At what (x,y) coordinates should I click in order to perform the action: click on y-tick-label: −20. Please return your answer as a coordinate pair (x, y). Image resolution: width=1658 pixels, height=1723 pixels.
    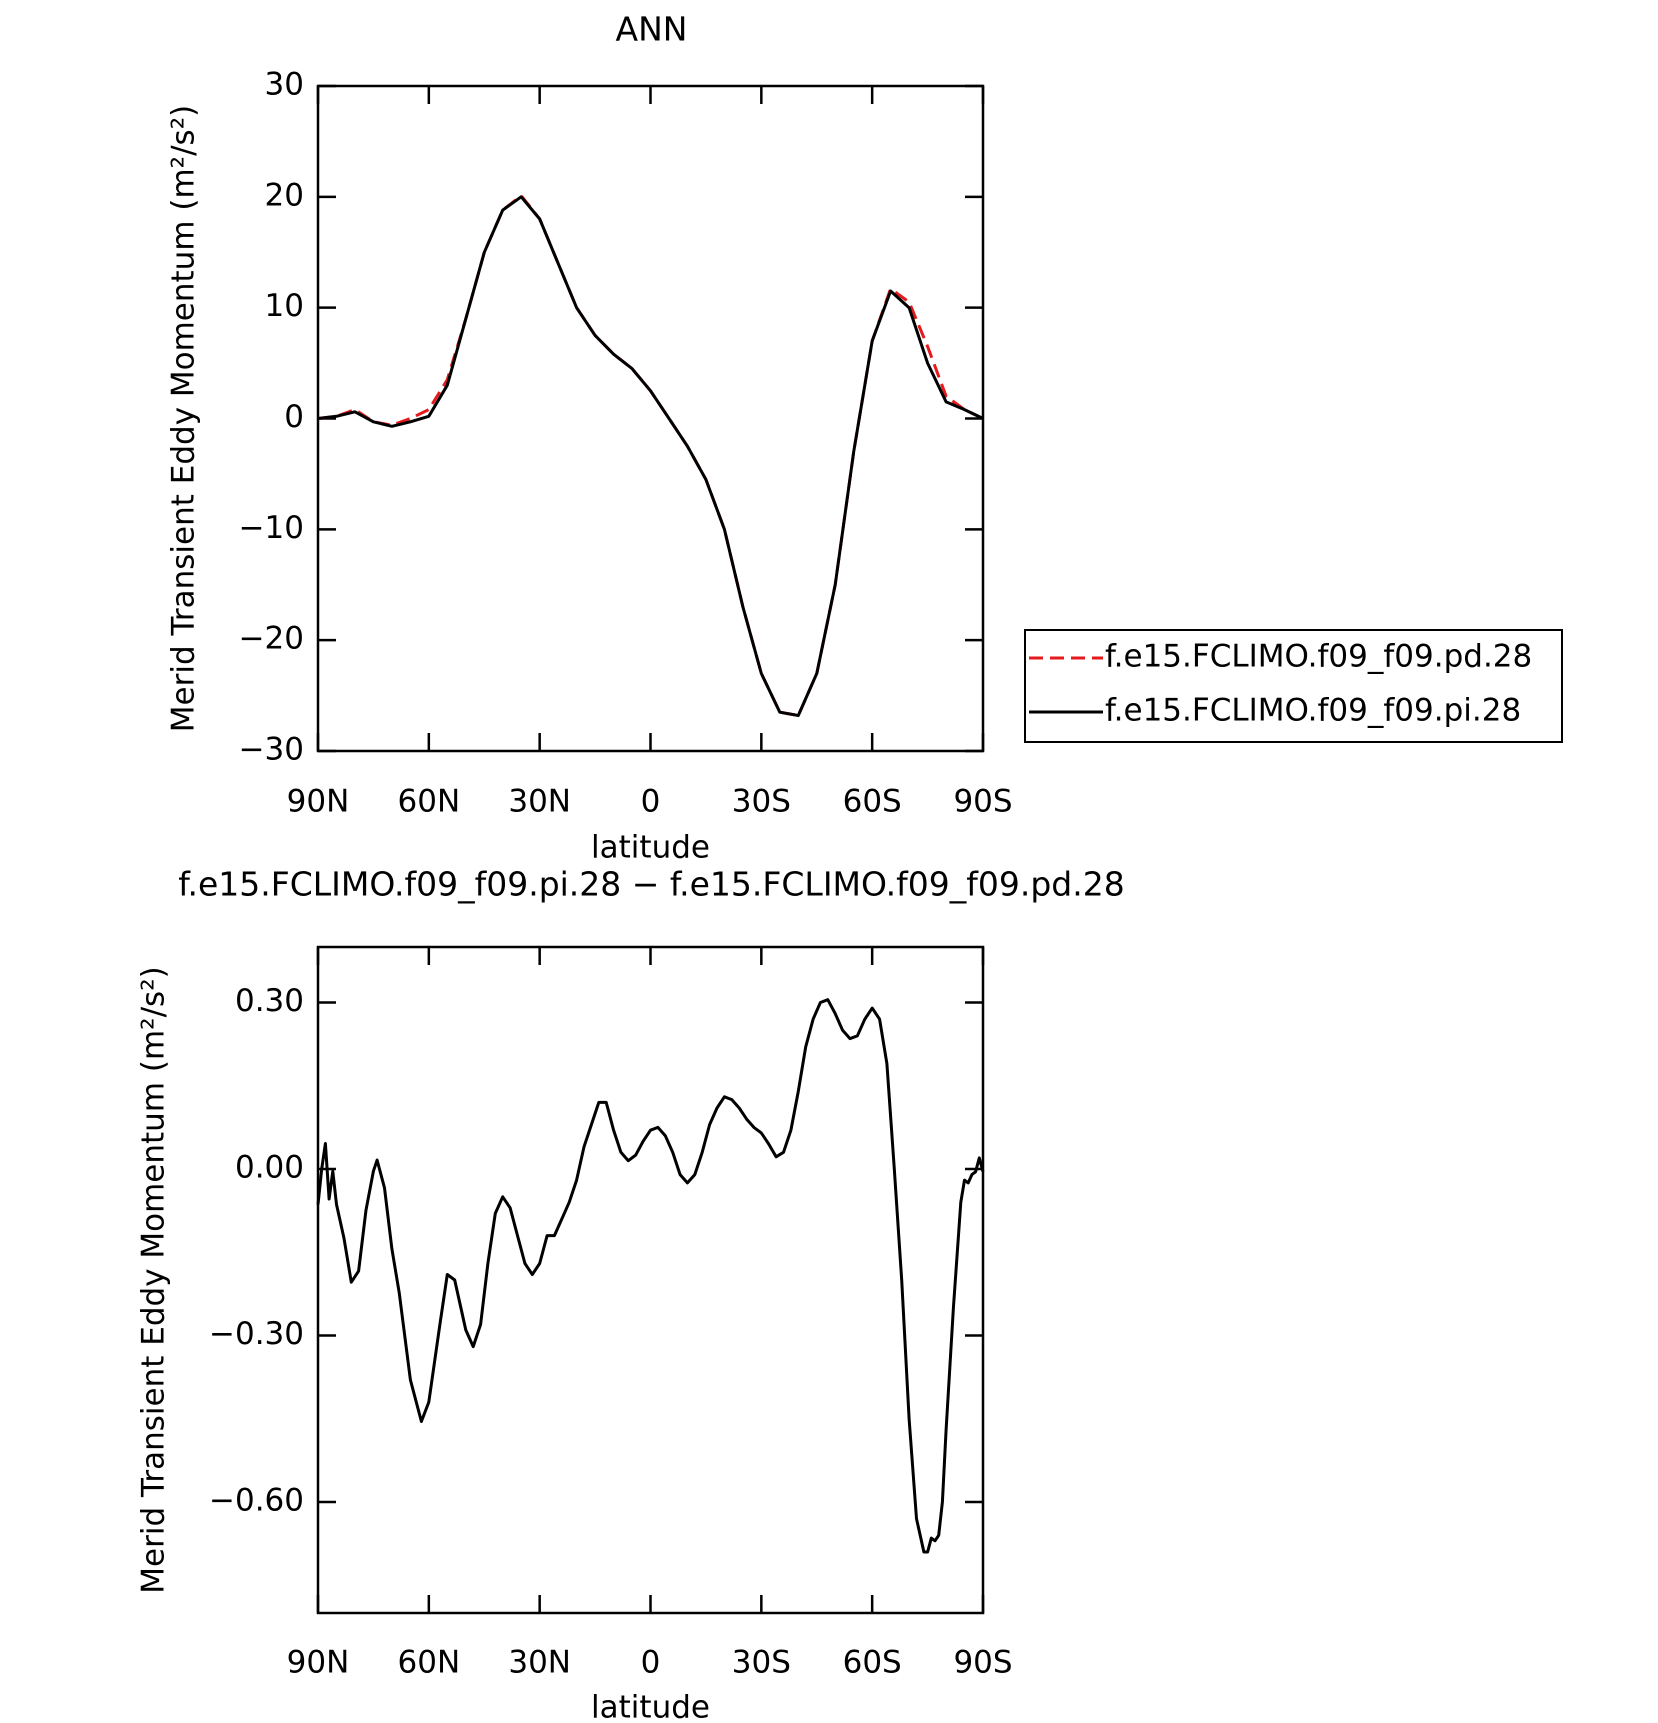
    Looking at the image, I should click on (271, 639).